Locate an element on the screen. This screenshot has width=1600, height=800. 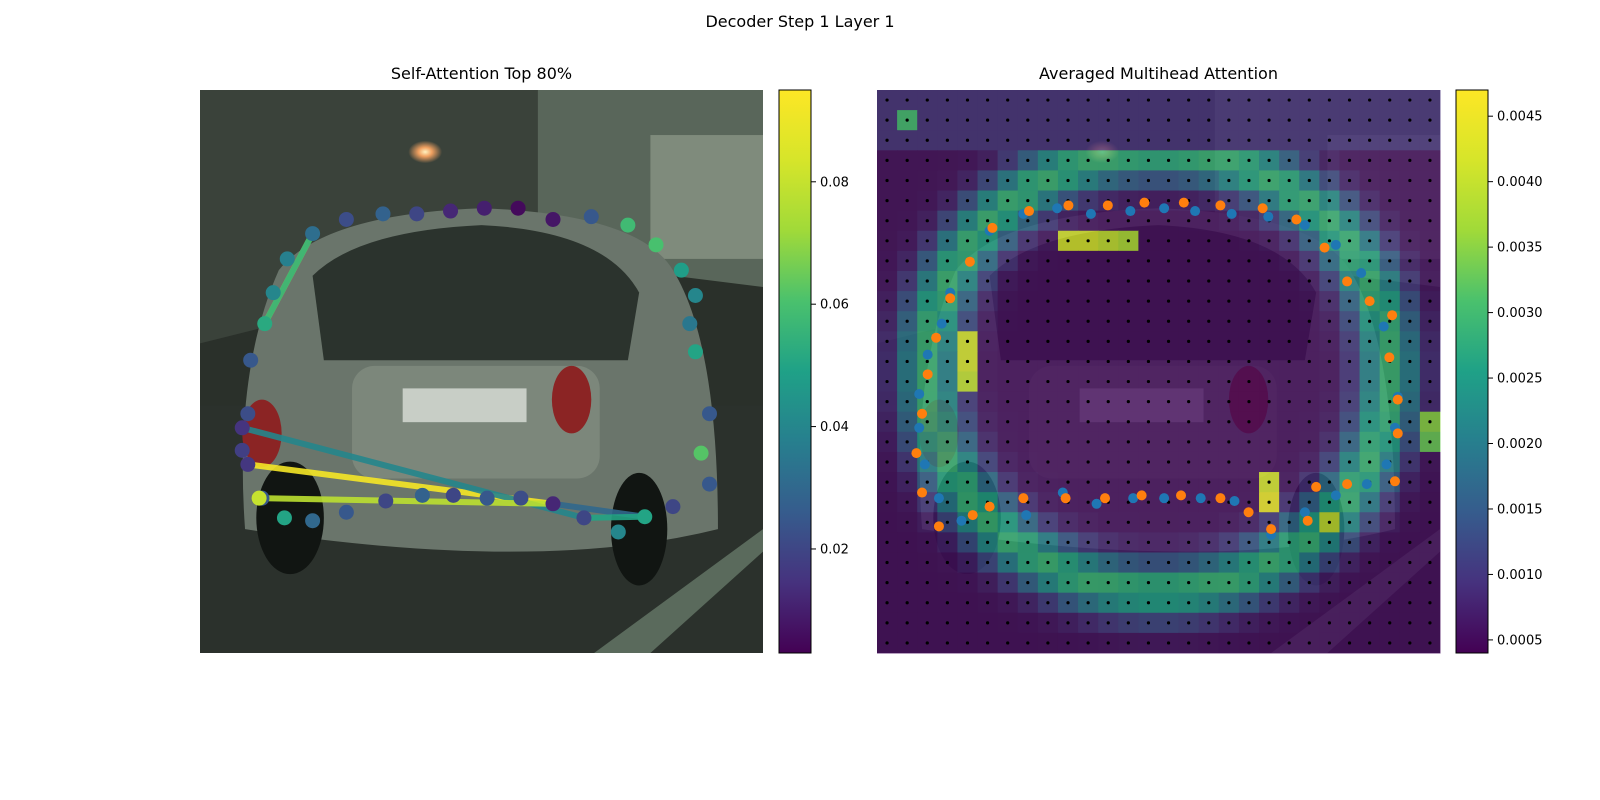
colorbar-tick-label: 0.0030 is located at coordinates (1520, 313).